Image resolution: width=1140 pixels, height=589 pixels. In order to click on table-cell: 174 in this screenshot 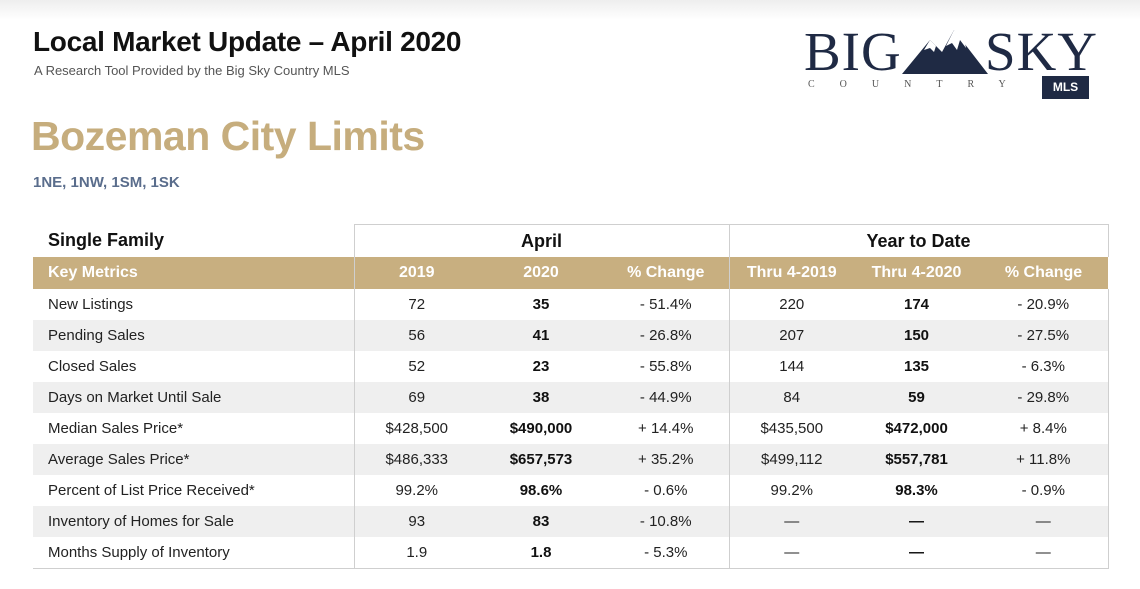, I will do `click(917, 304)`.